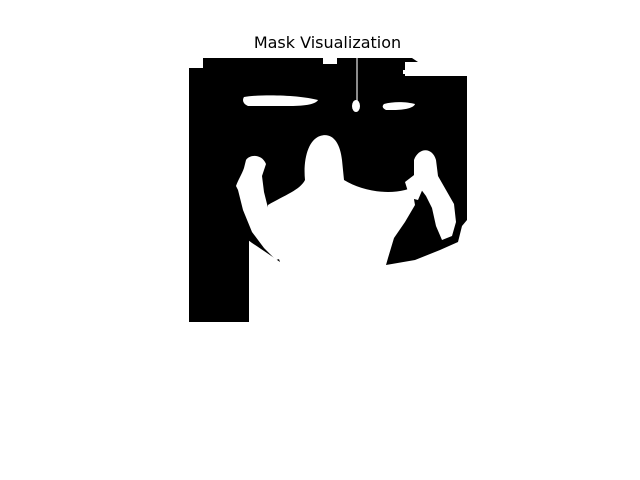 This screenshot has width=640, height=480. Describe the element at coordinates (327, 42) in the screenshot. I see `figure-title: Mask Visualization` at that location.